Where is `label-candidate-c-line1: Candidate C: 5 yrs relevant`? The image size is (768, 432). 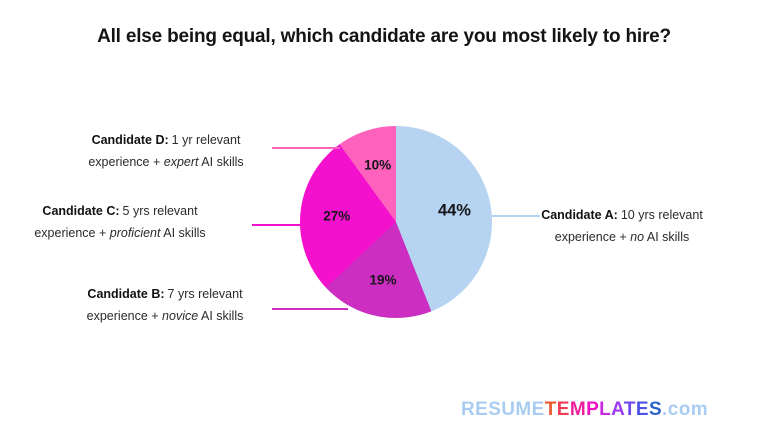 label-candidate-c-line1: Candidate C: 5 yrs relevant is located at coordinates (120, 211).